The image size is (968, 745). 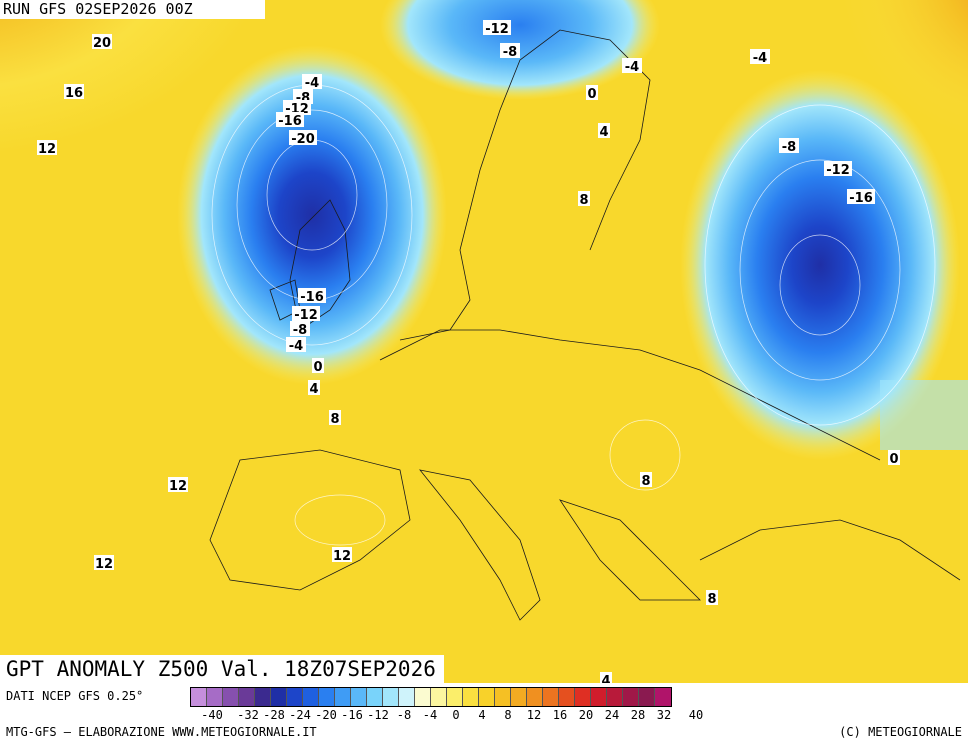 What do you see at coordinates (612, 715) in the screenshot?
I see `scale-tick-label: 24` at bounding box center [612, 715].